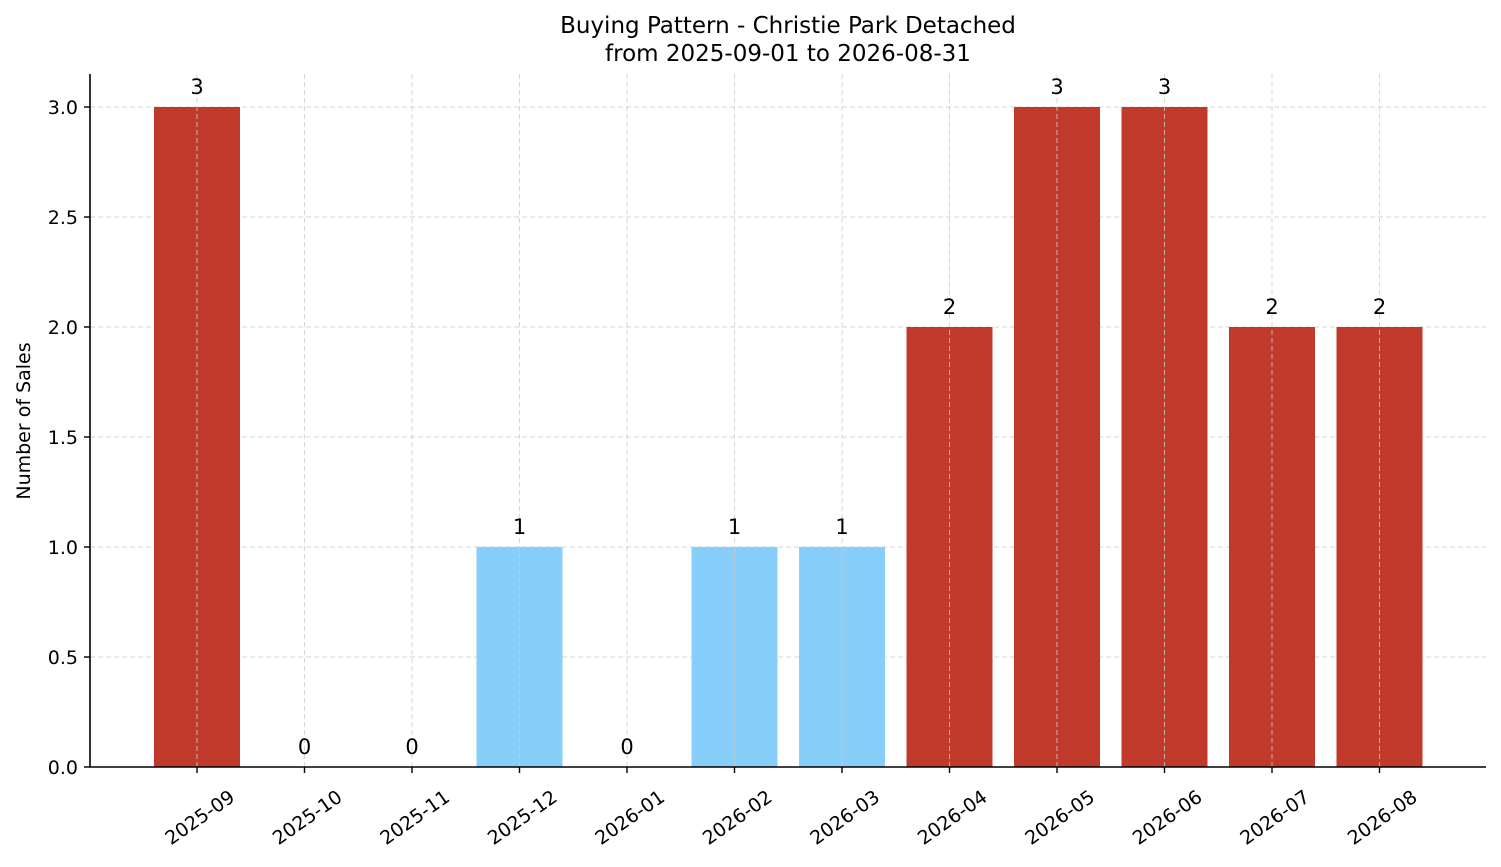 Image resolution: width=1501 pixels, height=867 pixels. Describe the element at coordinates (24, 420) in the screenshot. I see `y-axis-label: Number of Sales` at that location.